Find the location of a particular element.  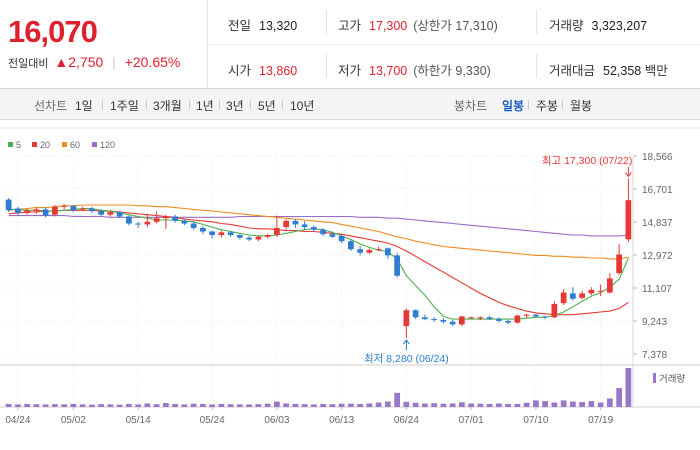

period-1y: 1년 is located at coordinates (205, 106).